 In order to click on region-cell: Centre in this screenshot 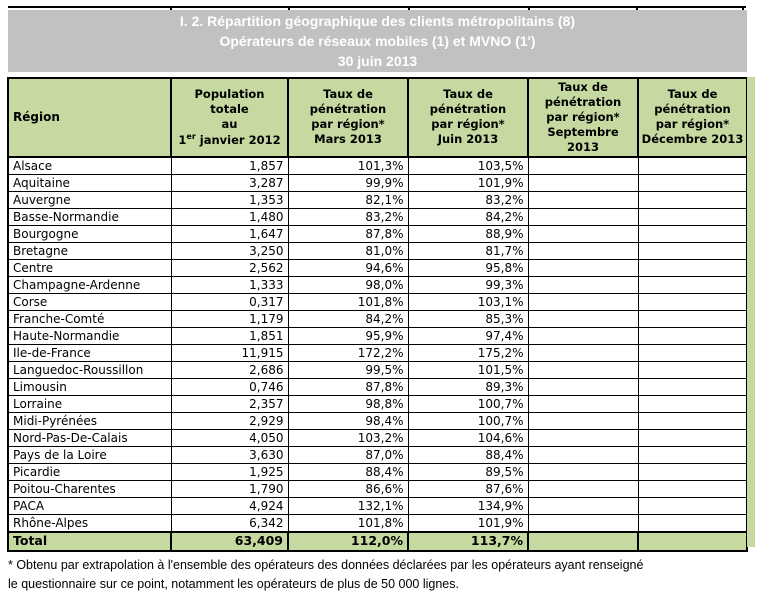, I will do `click(89, 267)`.